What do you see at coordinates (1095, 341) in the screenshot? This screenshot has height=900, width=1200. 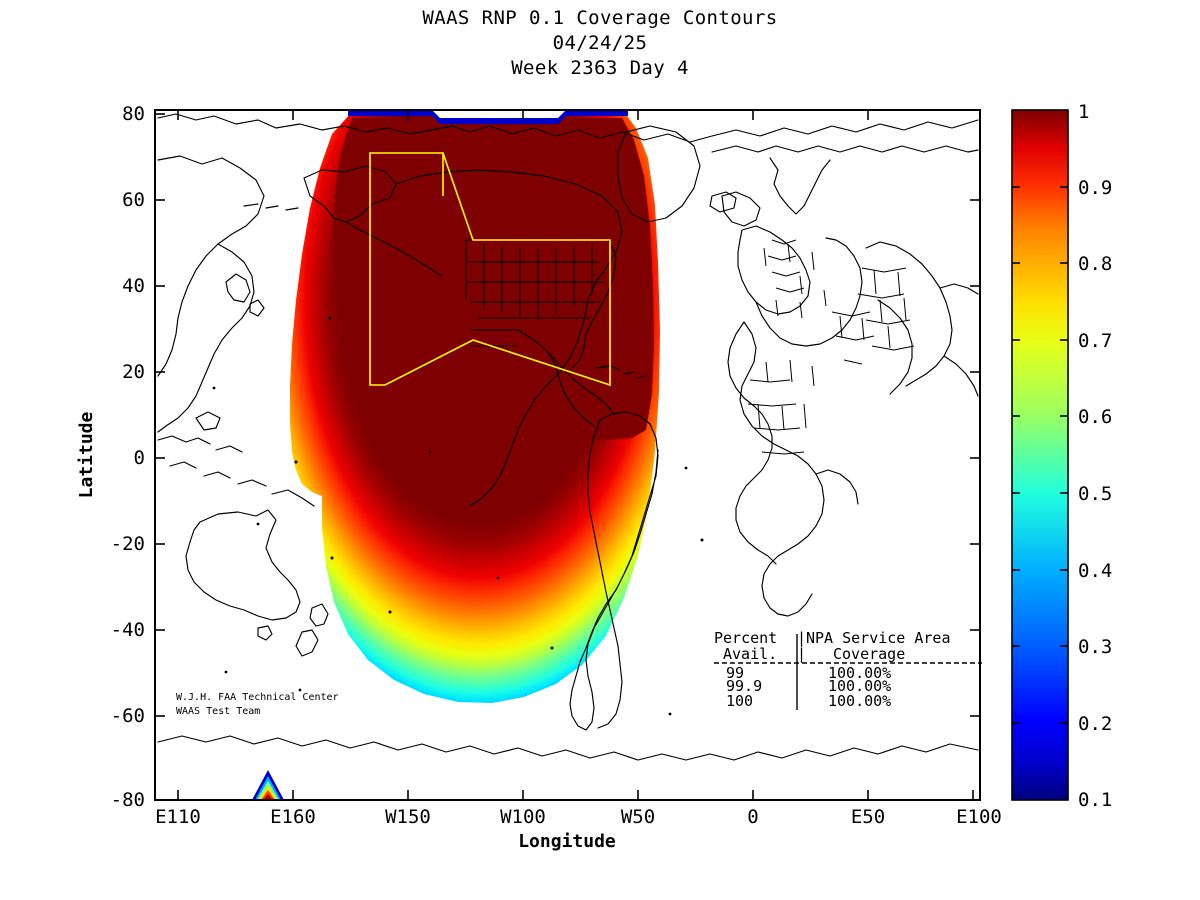 I see `colorbar-tick-0-7: 0.7` at bounding box center [1095, 341].